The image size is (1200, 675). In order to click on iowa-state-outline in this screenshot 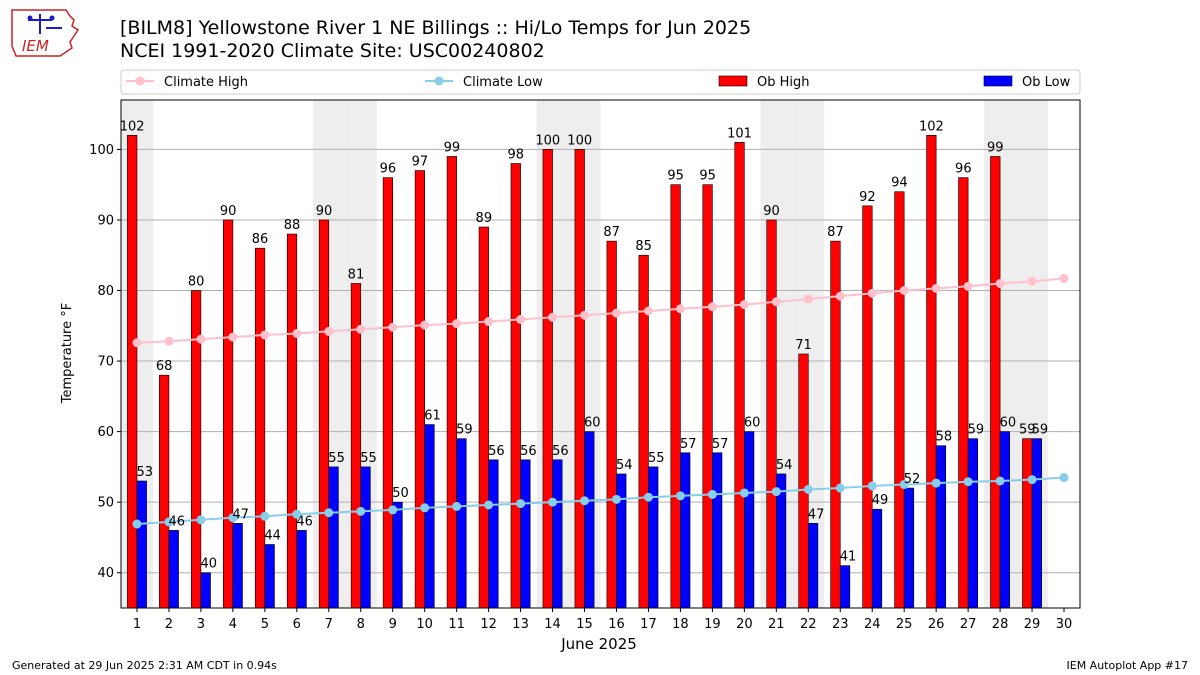, I will do `click(45, 33)`.